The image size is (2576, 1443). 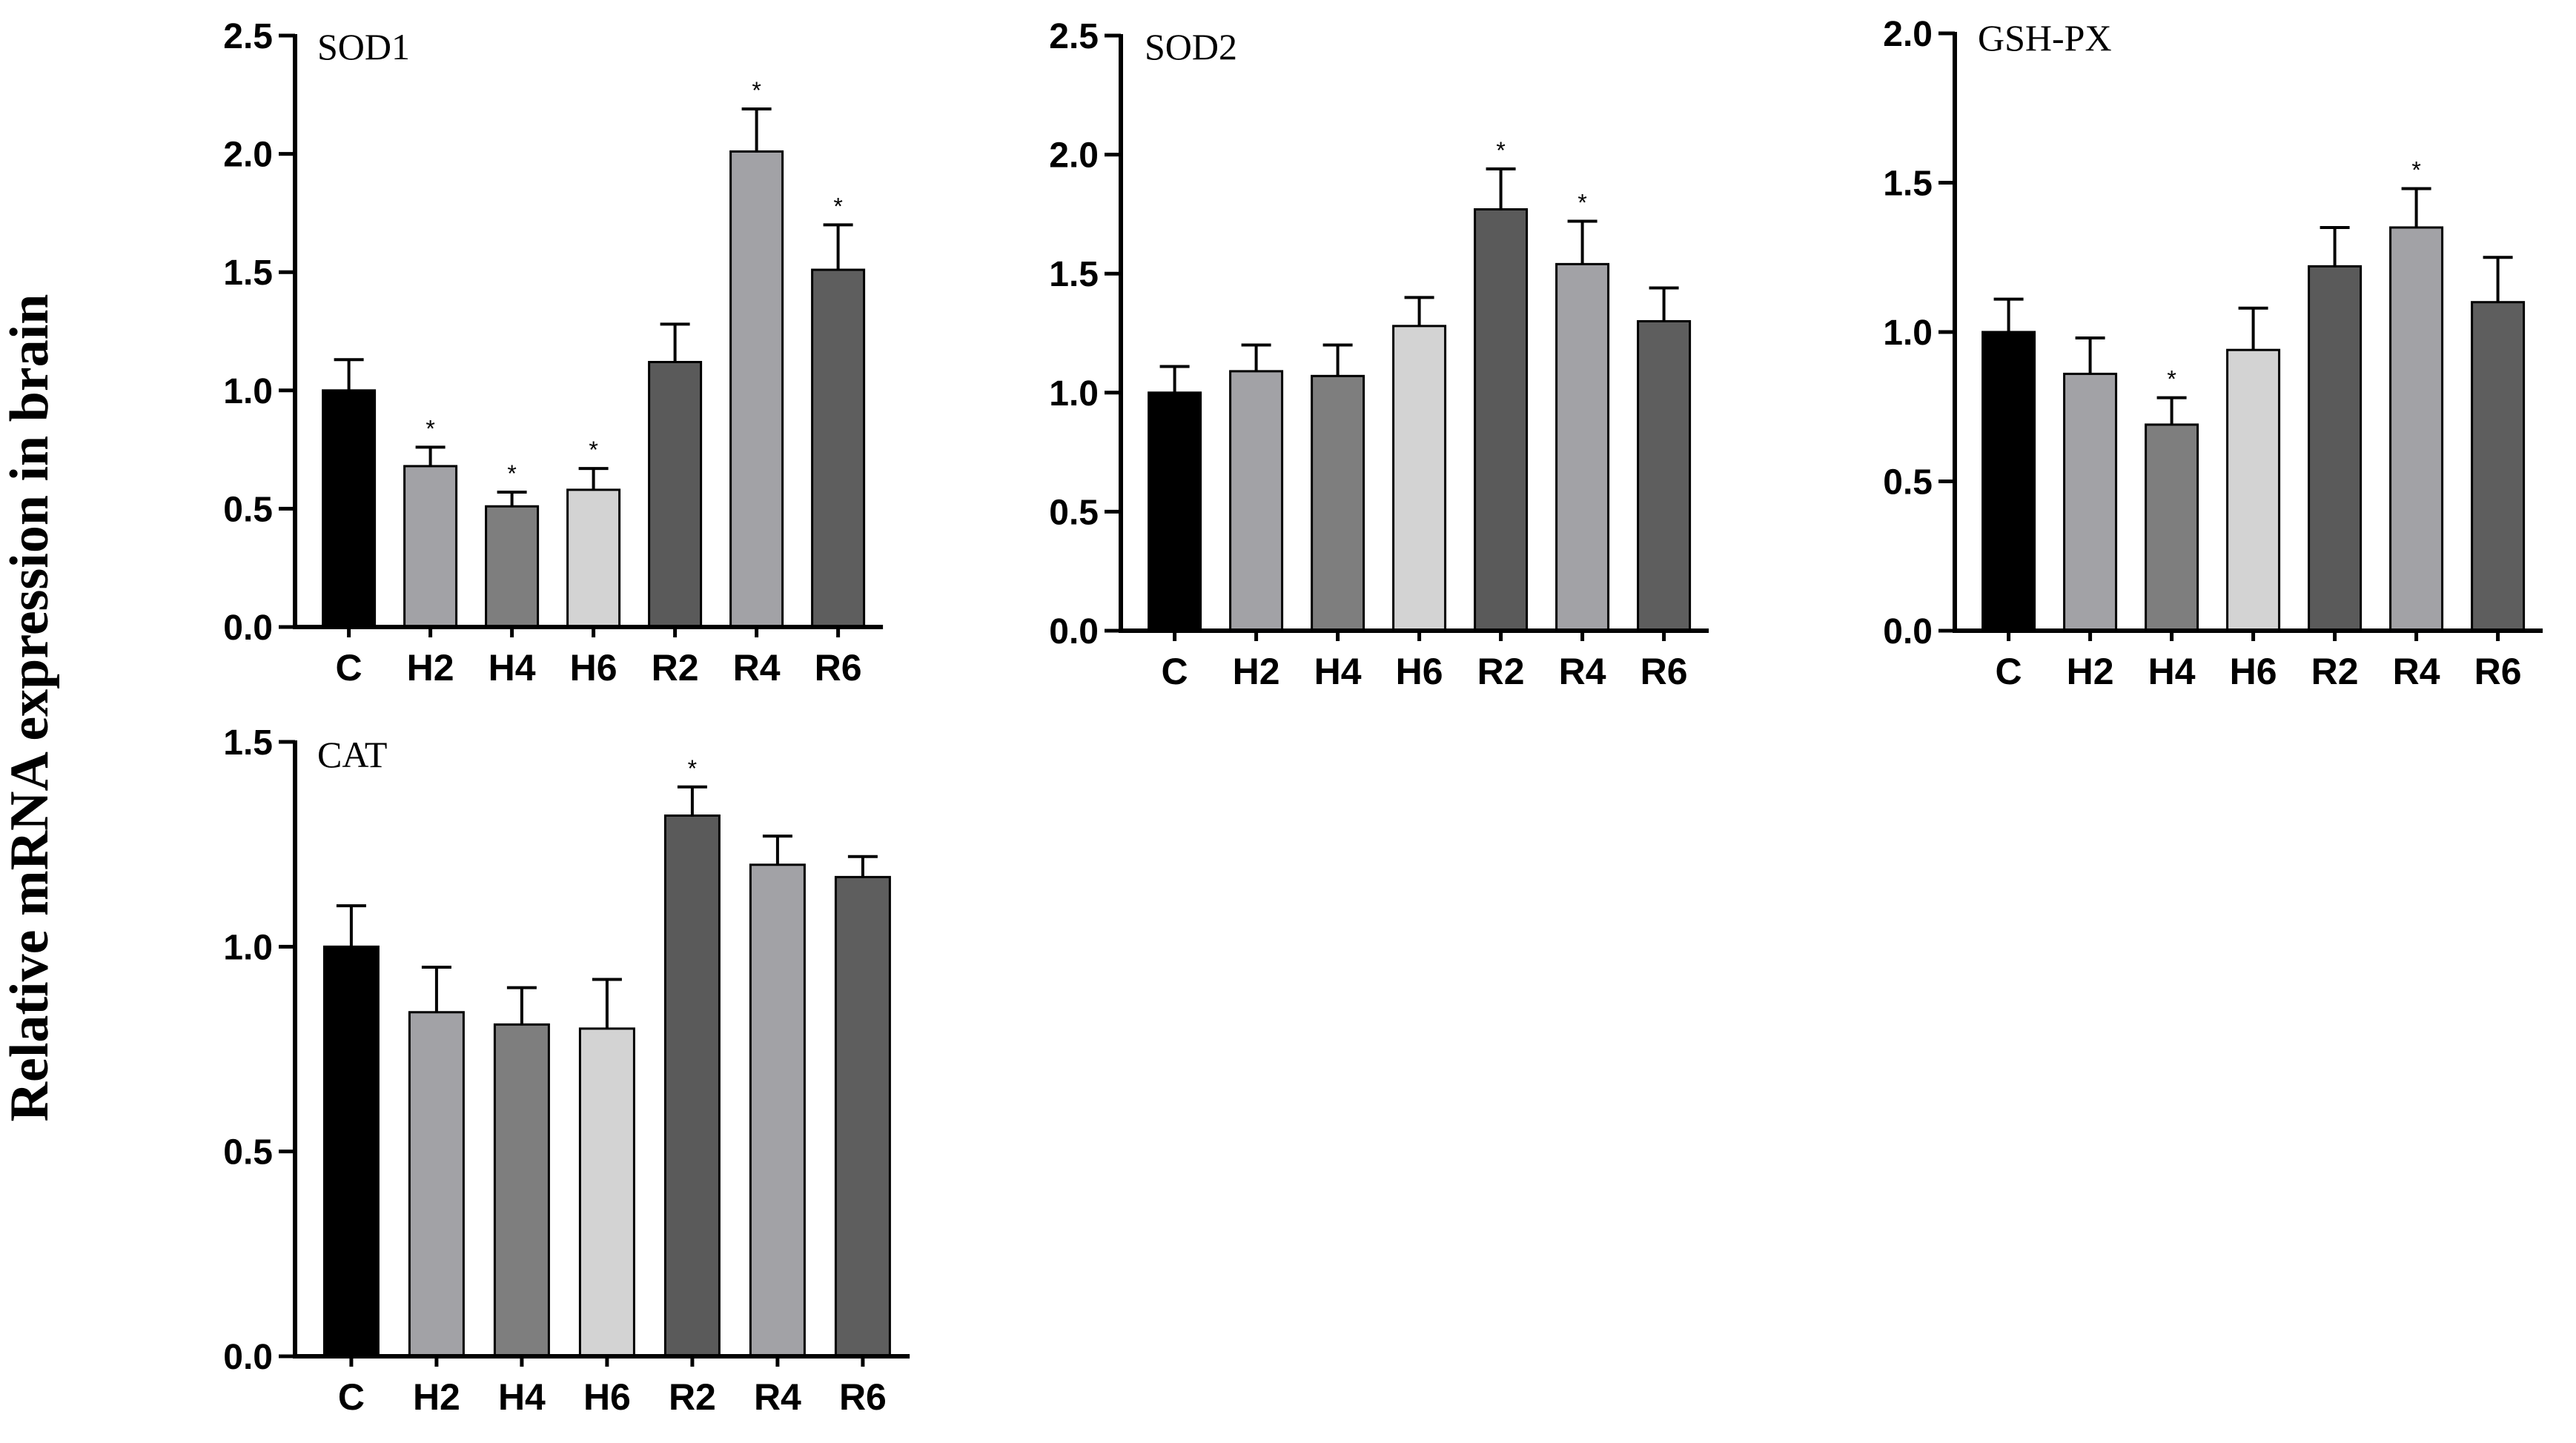 I want to click on panel-sod1: C * H2 * H4 * H6 R2 * R4 * R6 0.0 0.5 1.0 1.5 2.0 2.5 SOD1, so click(x=553, y=353).